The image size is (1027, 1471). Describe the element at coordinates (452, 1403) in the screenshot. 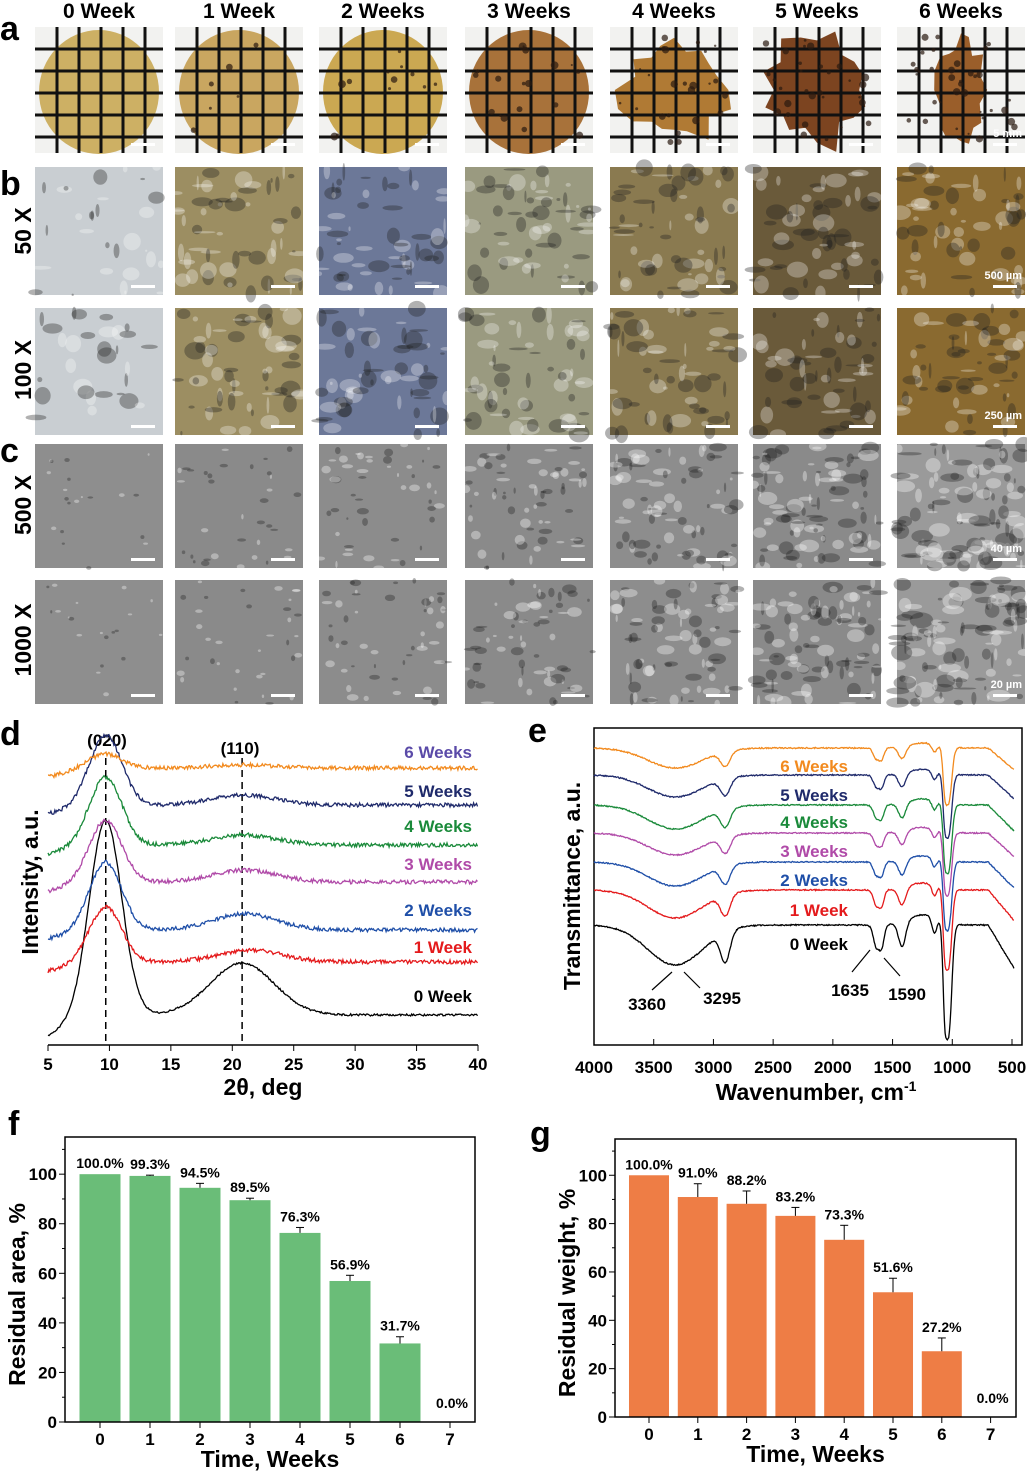

I see `data-label: 0.0%` at that location.